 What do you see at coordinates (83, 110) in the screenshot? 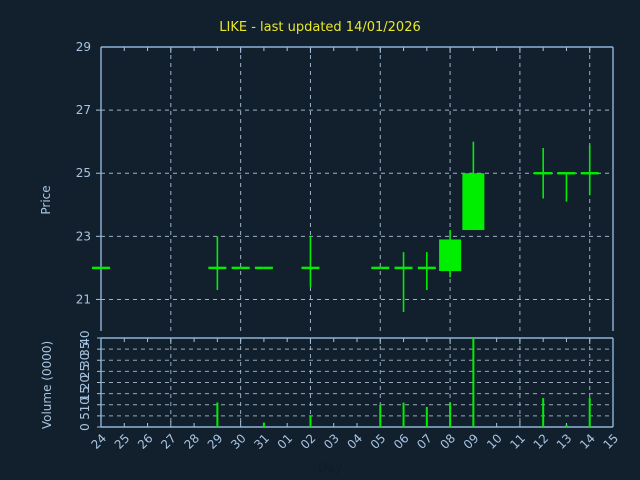
I see `price-tick-label: 27` at bounding box center [83, 110].